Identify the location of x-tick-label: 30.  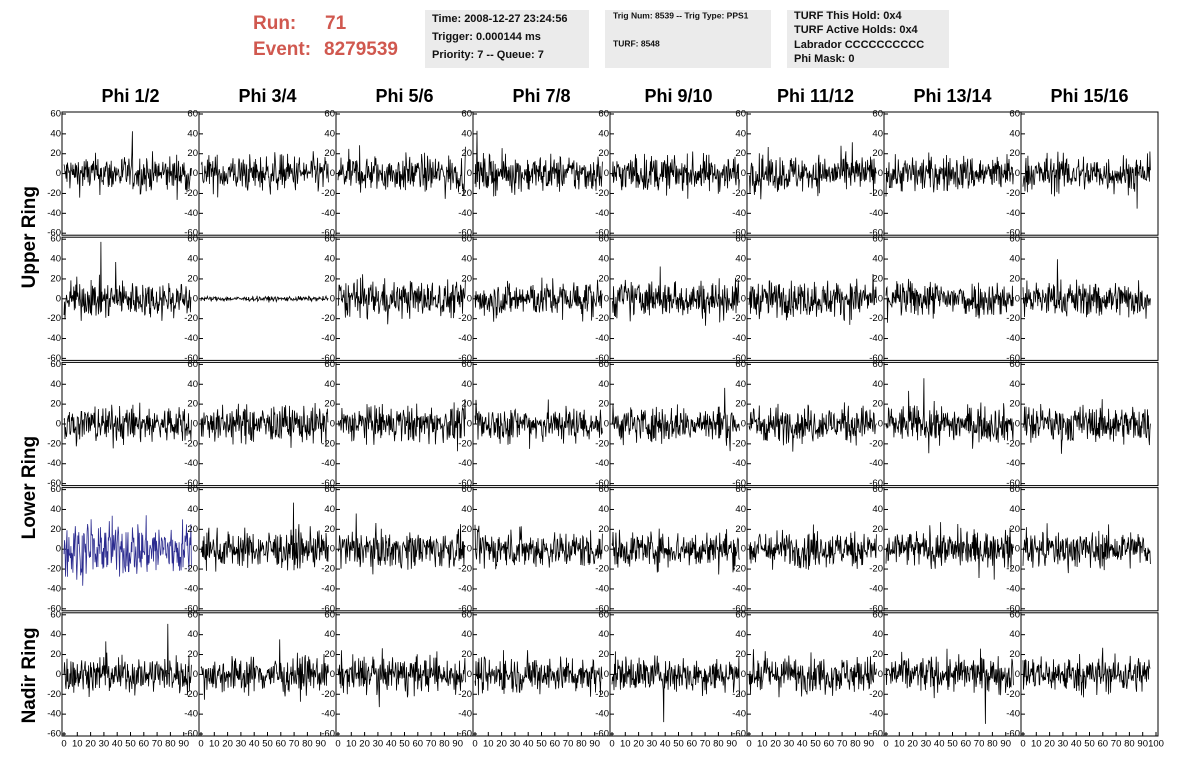
(652, 744).